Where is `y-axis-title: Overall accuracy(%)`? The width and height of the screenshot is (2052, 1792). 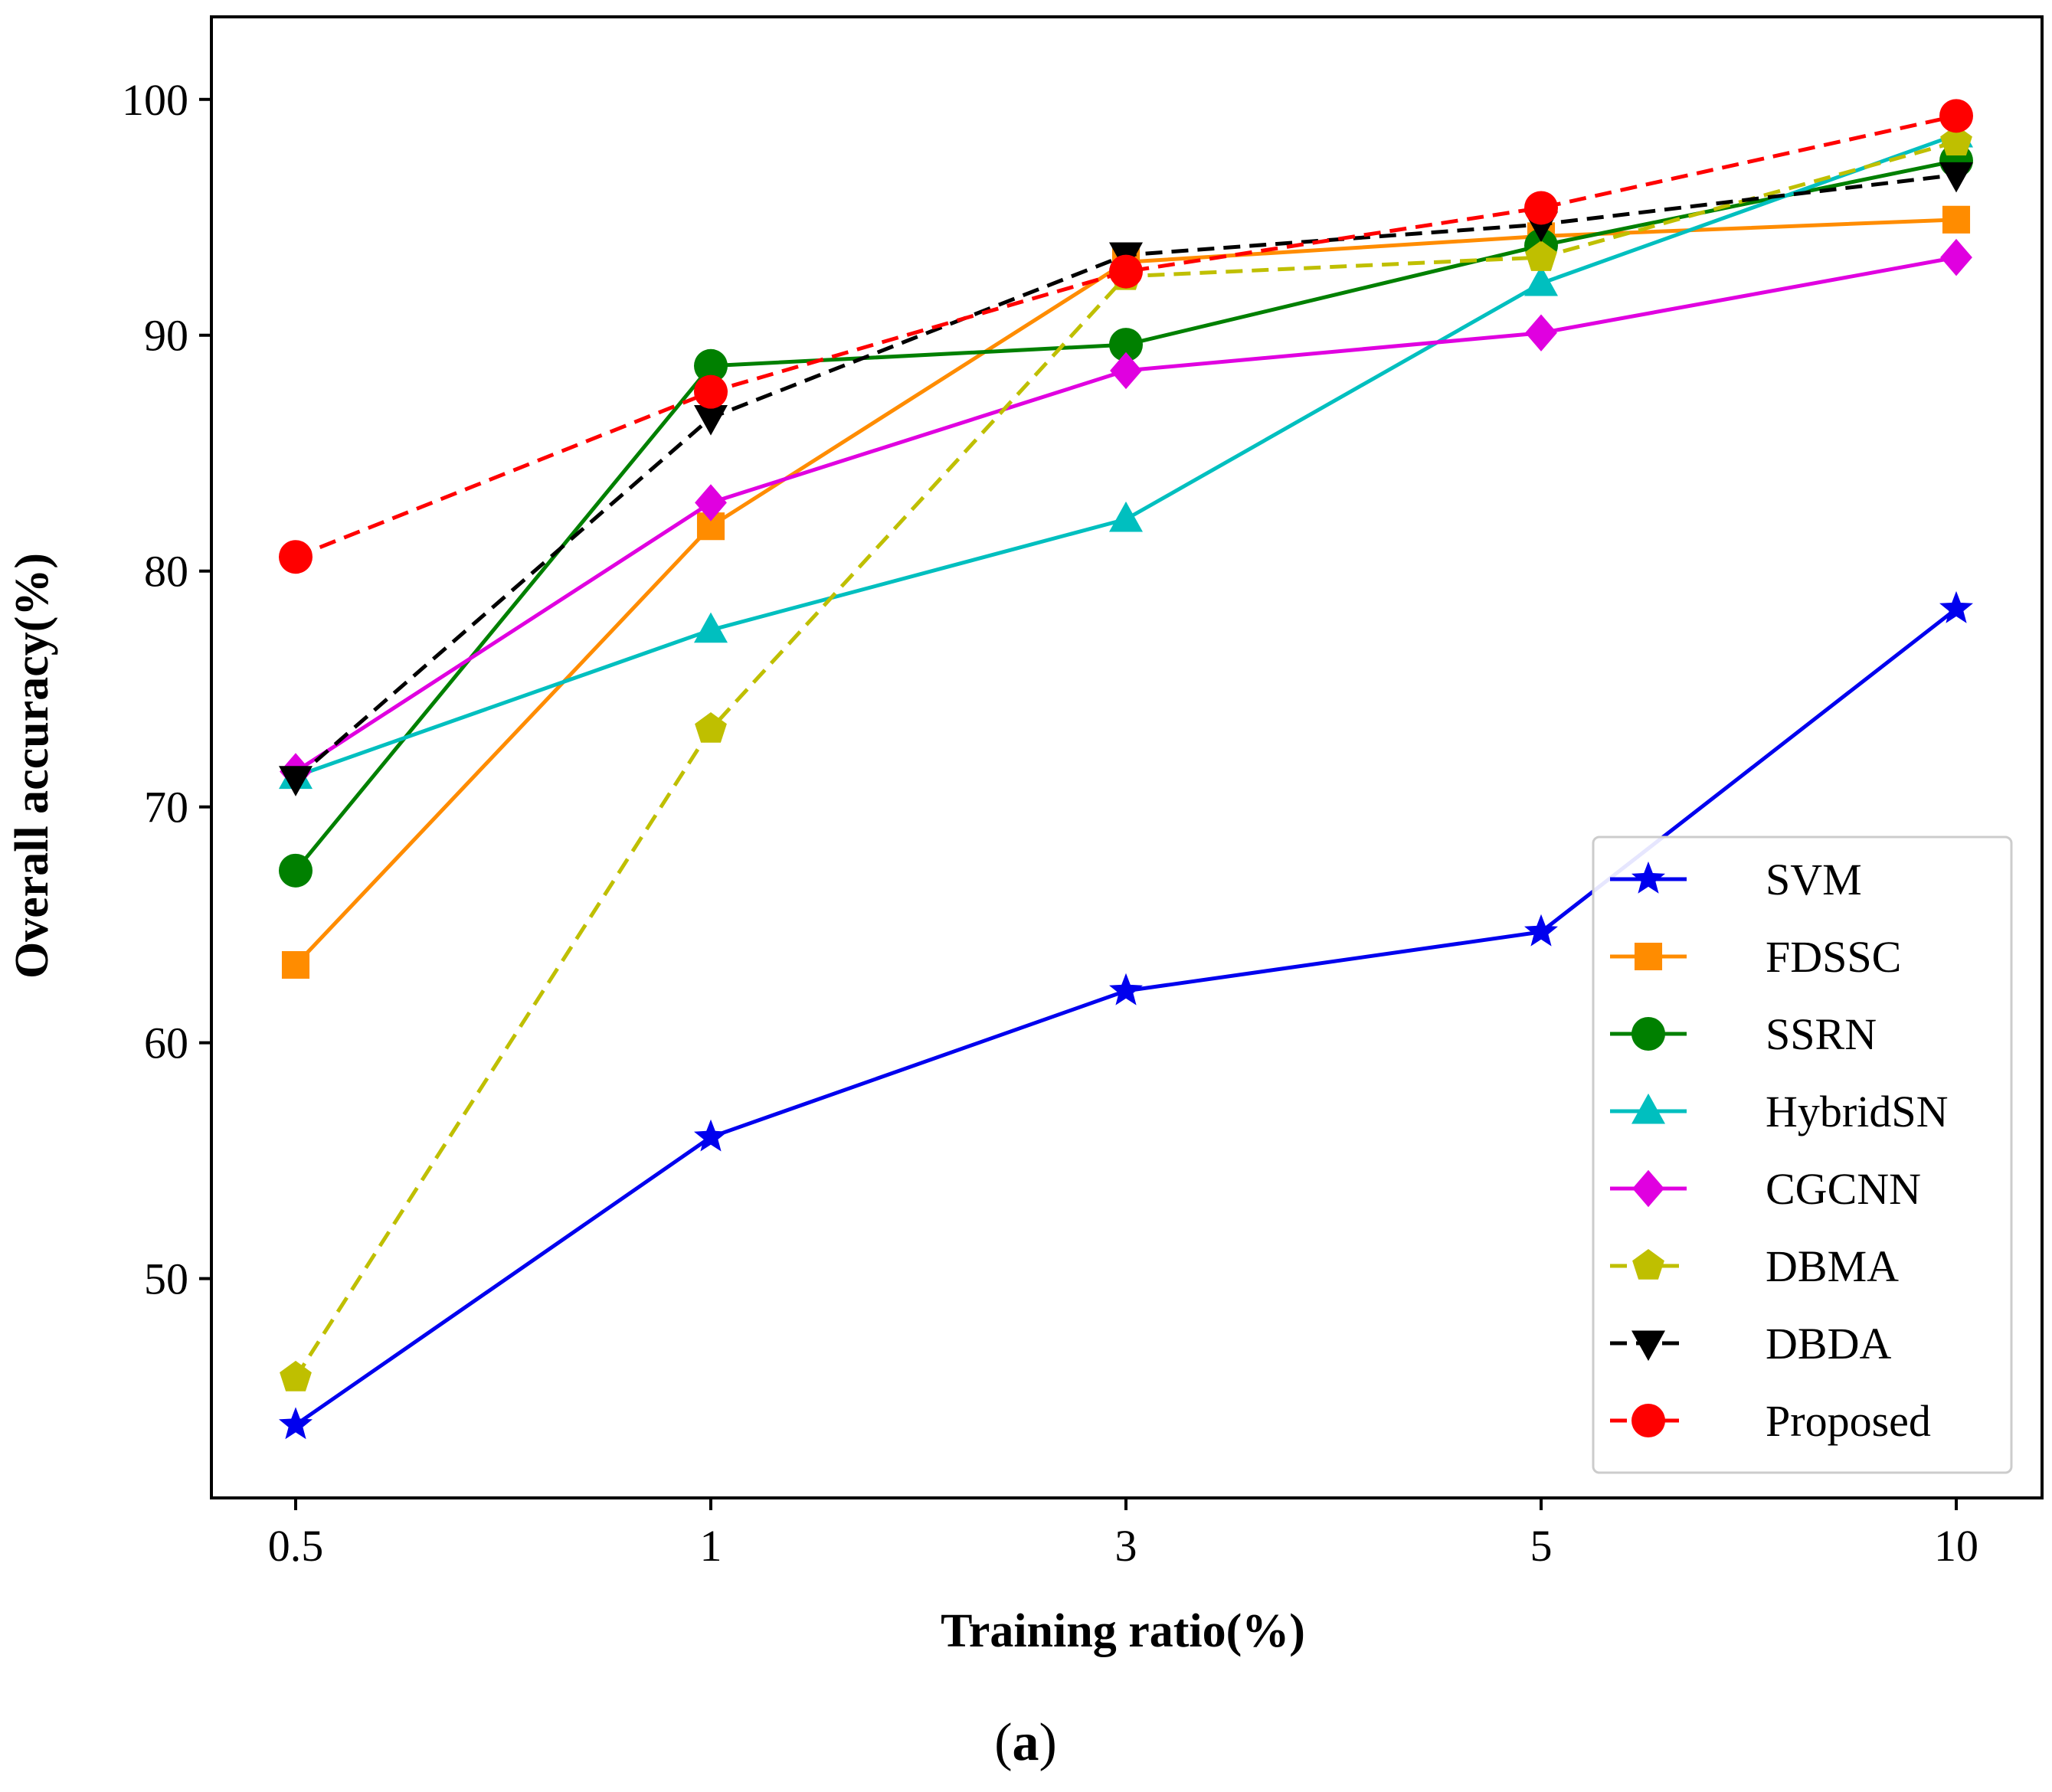
y-axis-title: Overall accuracy(%) is located at coordinates (32, 766).